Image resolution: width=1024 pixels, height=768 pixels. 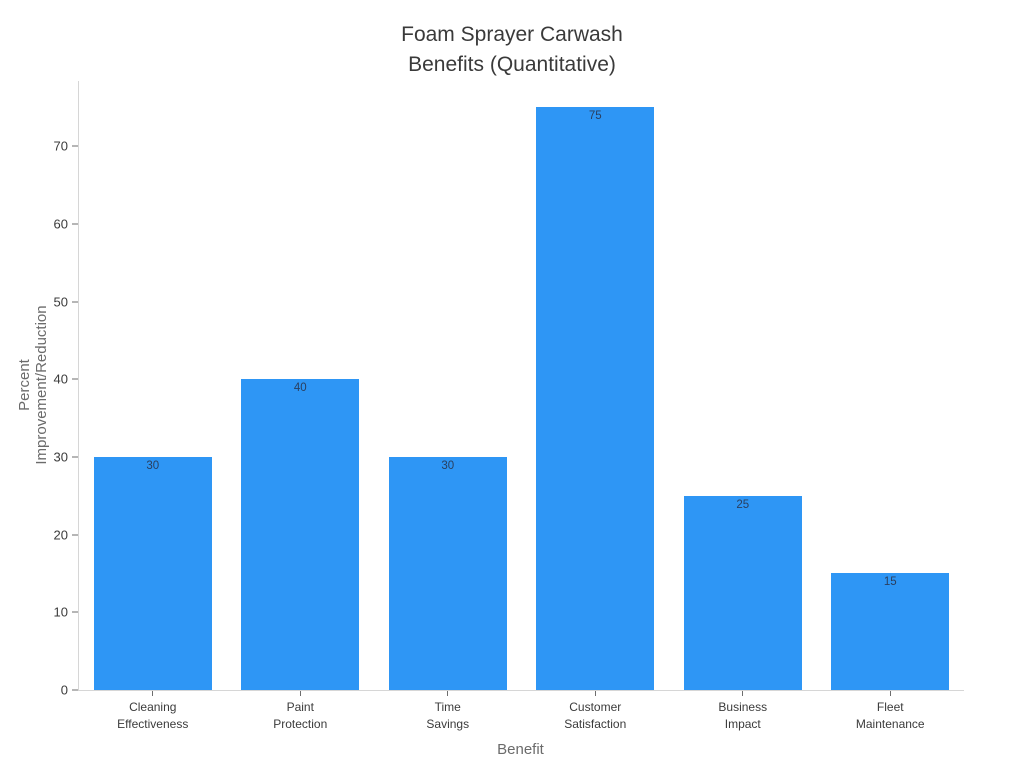 What do you see at coordinates (743, 715) in the screenshot?
I see `x-tick-label: Business Impact` at bounding box center [743, 715].